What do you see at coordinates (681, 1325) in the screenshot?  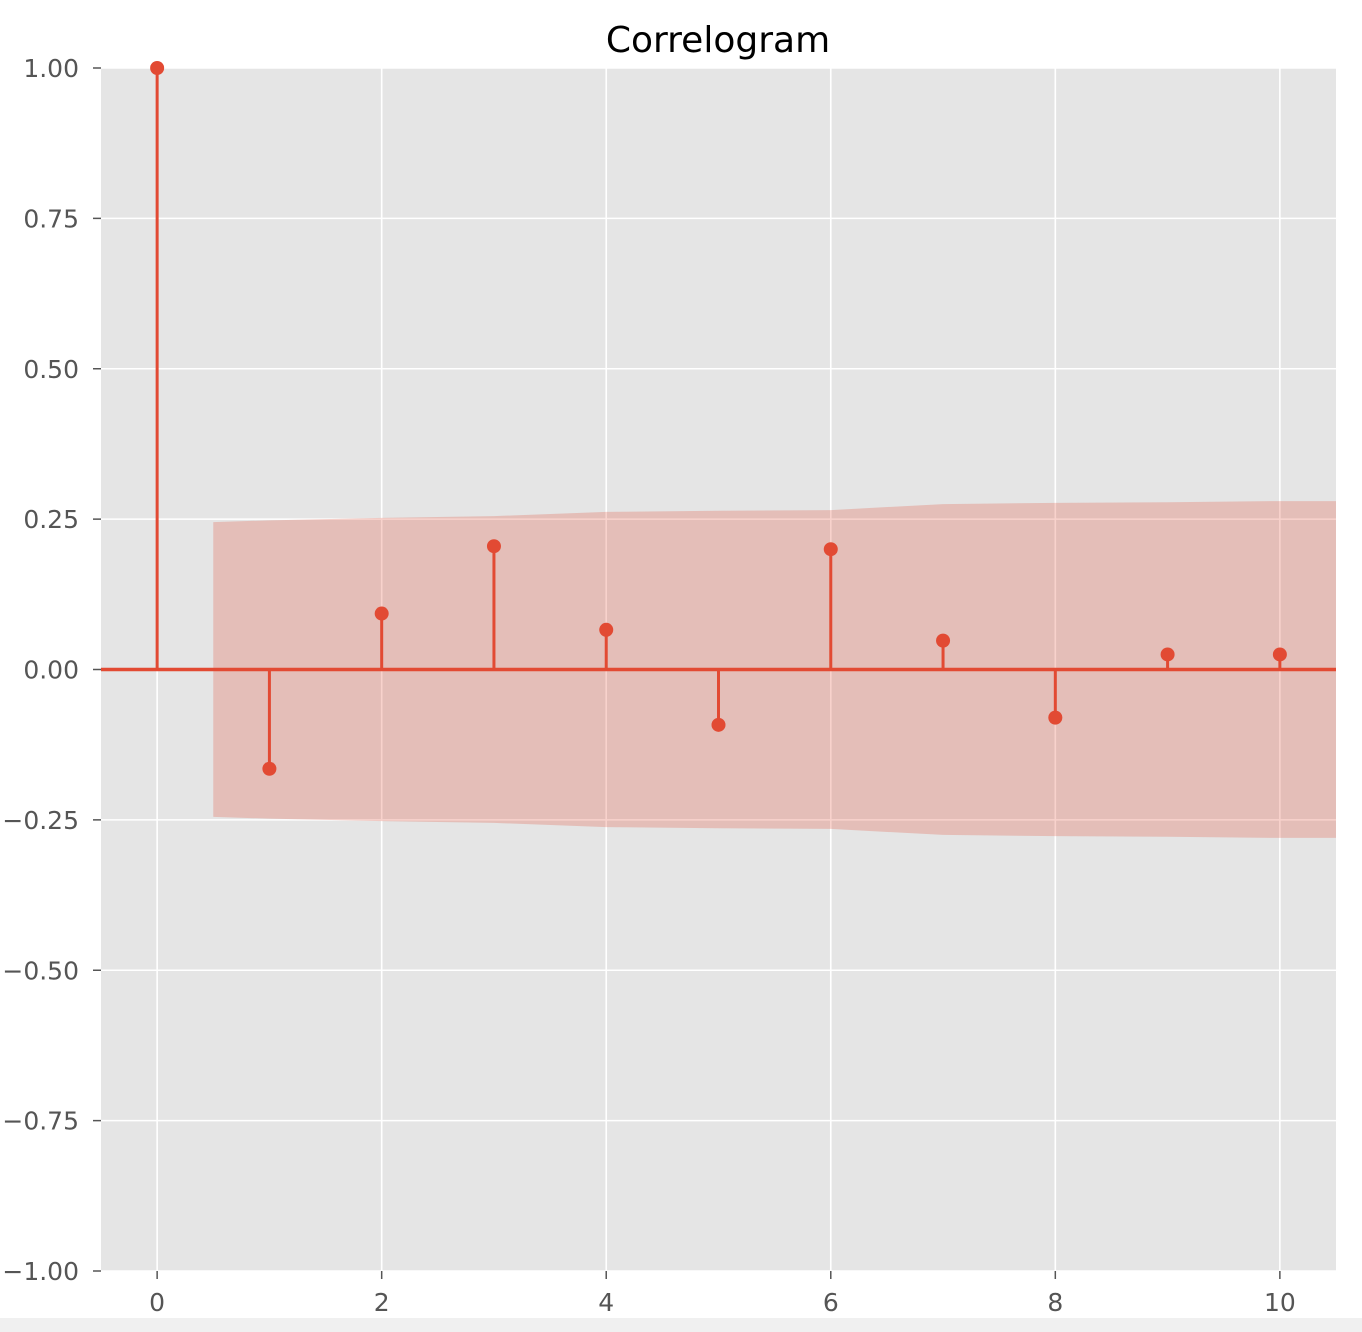 I see `bottom-strip` at bounding box center [681, 1325].